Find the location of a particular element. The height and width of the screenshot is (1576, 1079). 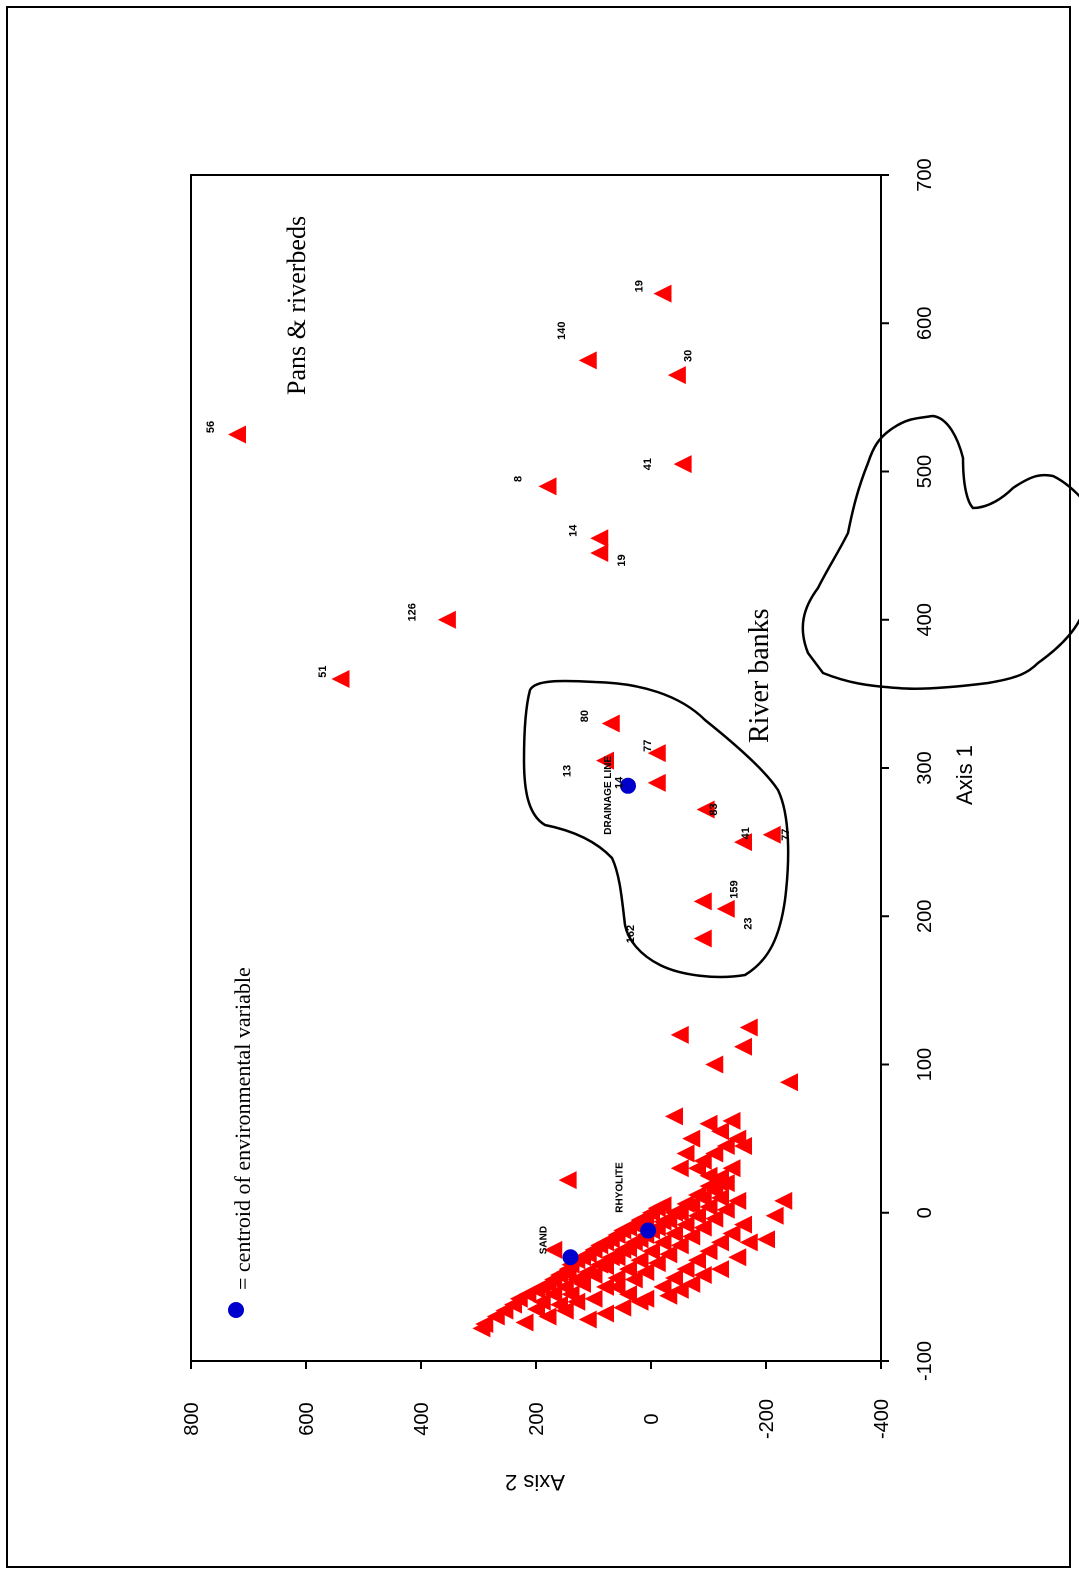

legend-text: = centroid of environmental variable is located at coordinates (242, 1128).